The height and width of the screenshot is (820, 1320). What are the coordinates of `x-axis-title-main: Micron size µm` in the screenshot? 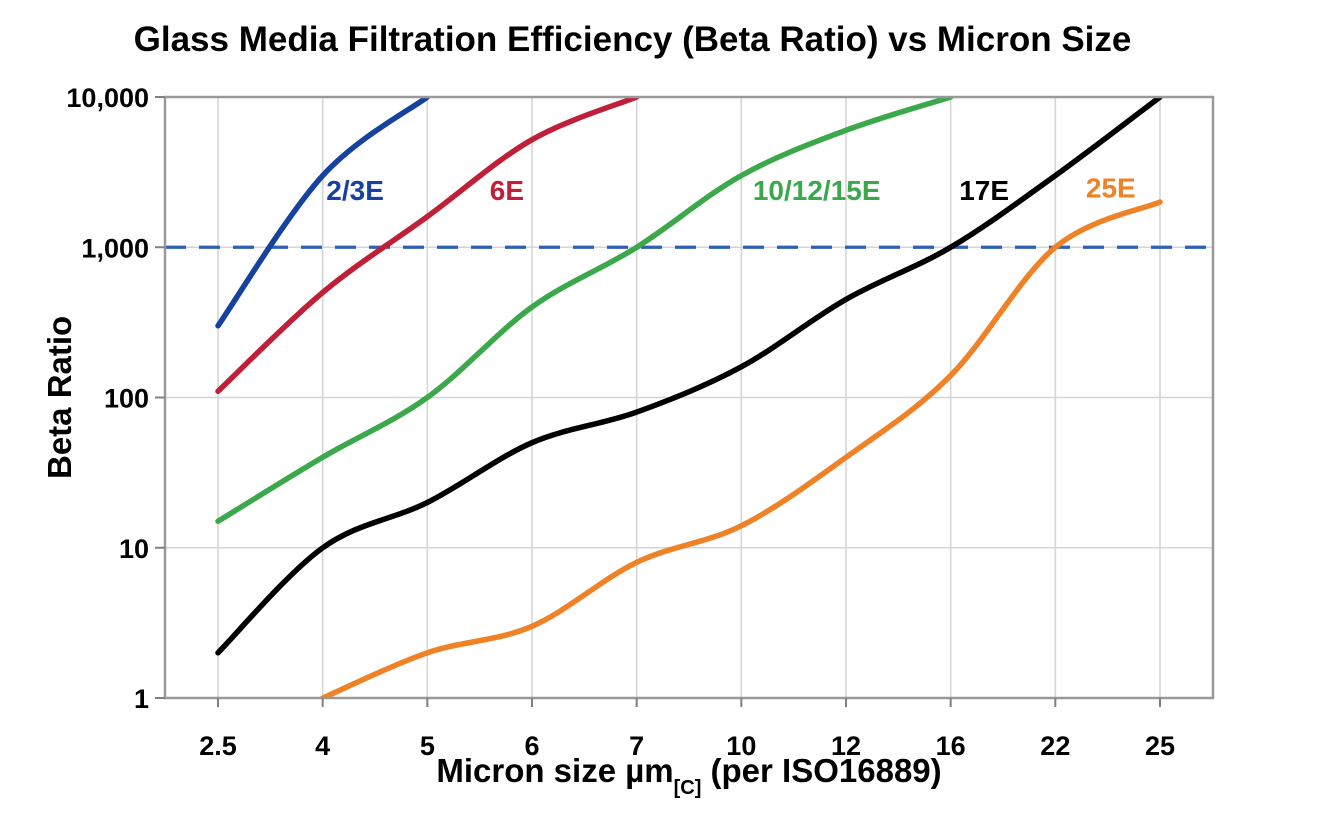 It's located at (555, 770).